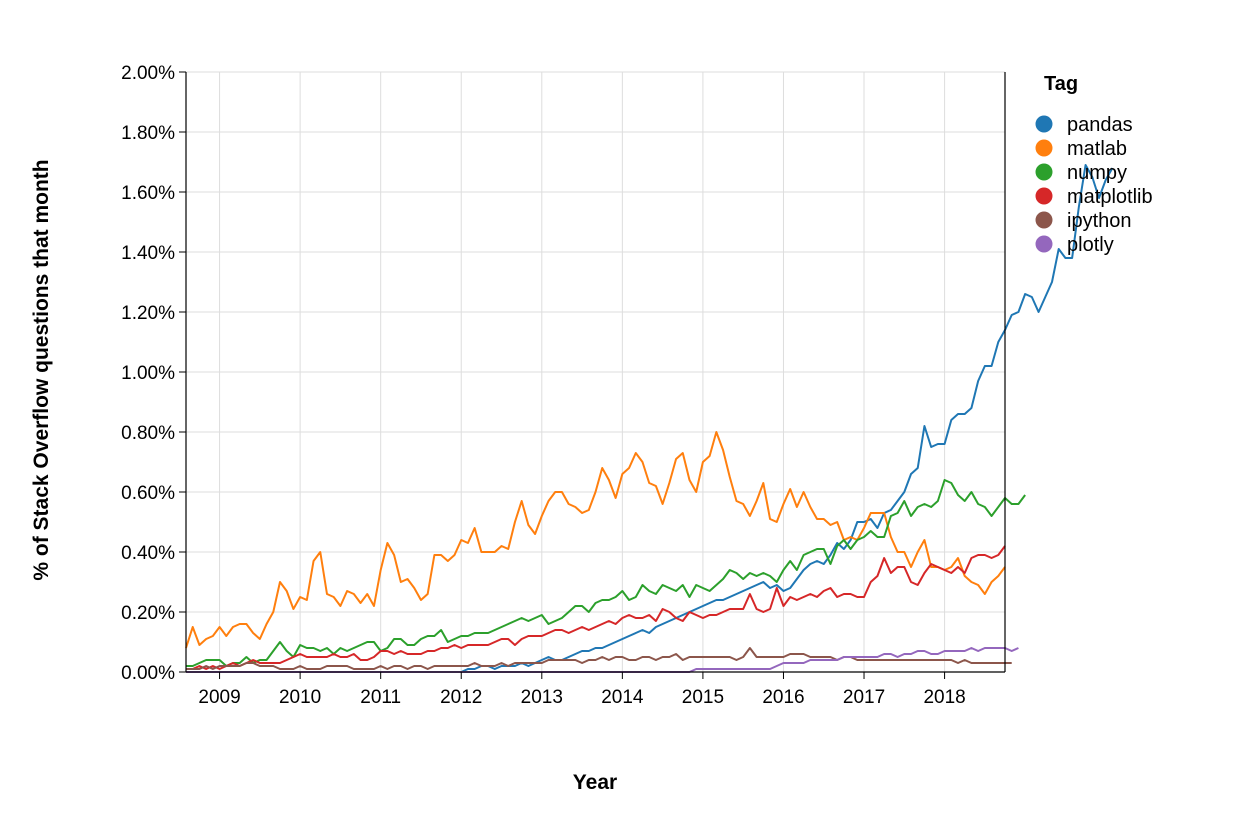 The width and height of the screenshot is (1246, 840). Describe the element at coordinates (1100, 125) in the screenshot. I see `legend-label-pandas: pandas` at that location.